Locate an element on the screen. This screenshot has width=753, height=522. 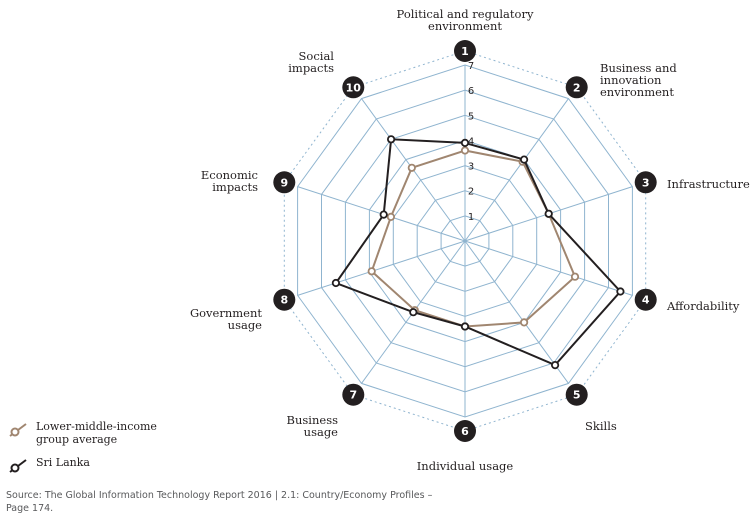
tick-label-4: 4 is located at coordinates (471, 141).